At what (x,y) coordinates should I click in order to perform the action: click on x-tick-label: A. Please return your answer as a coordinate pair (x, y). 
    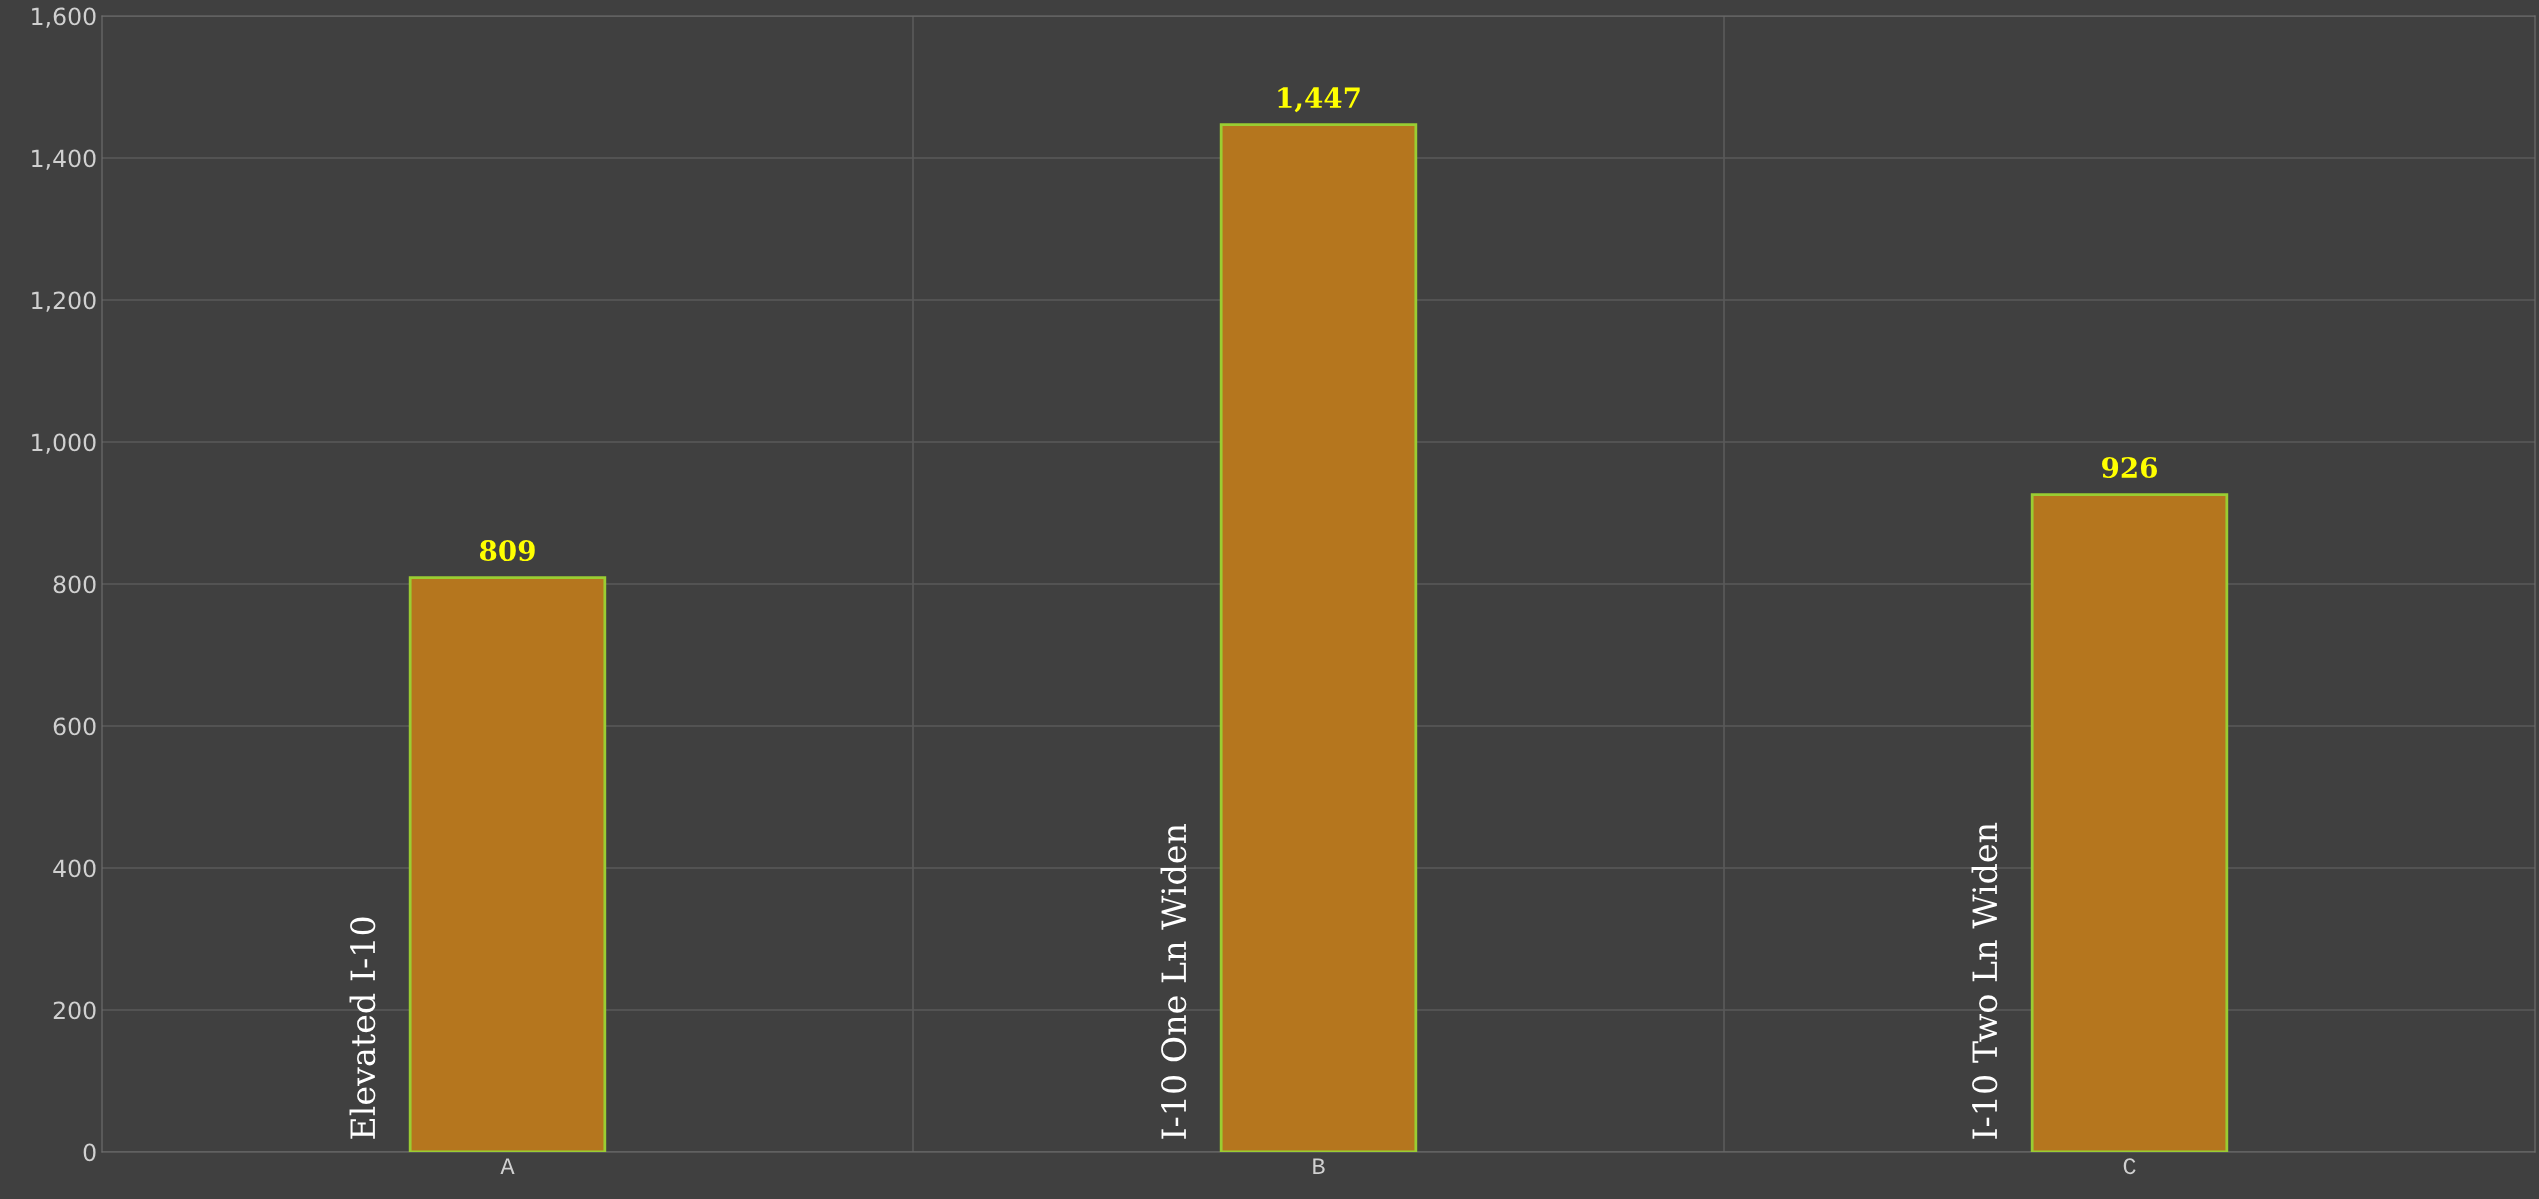
    Looking at the image, I should click on (507, 1166).